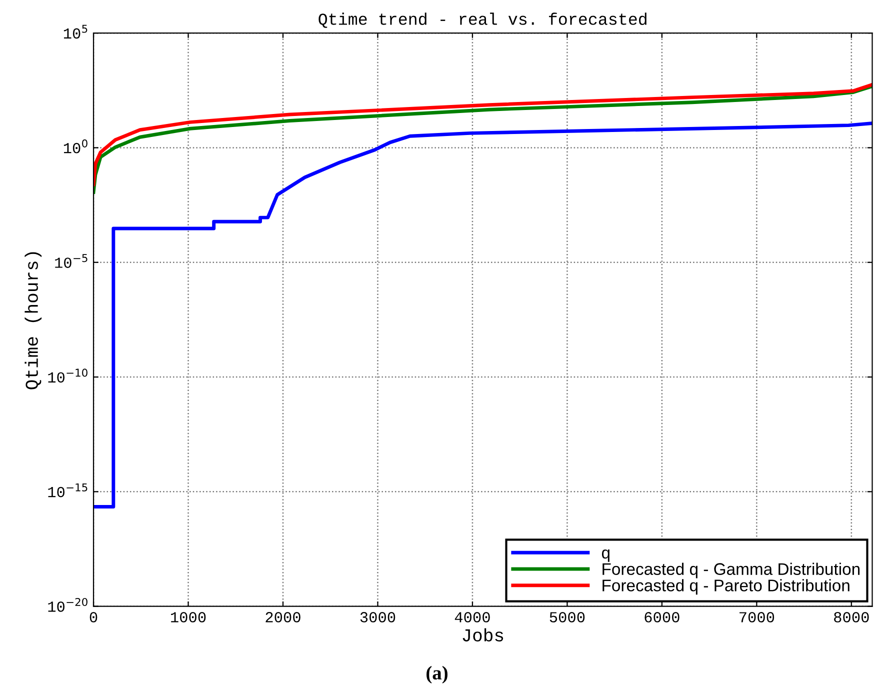 Image resolution: width=874 pixels, height=689 pixels. What do you see at coordinates (283, 617) in the screenshot?
I see `x-tick-label: 2000` at bounding box center [283, 617].